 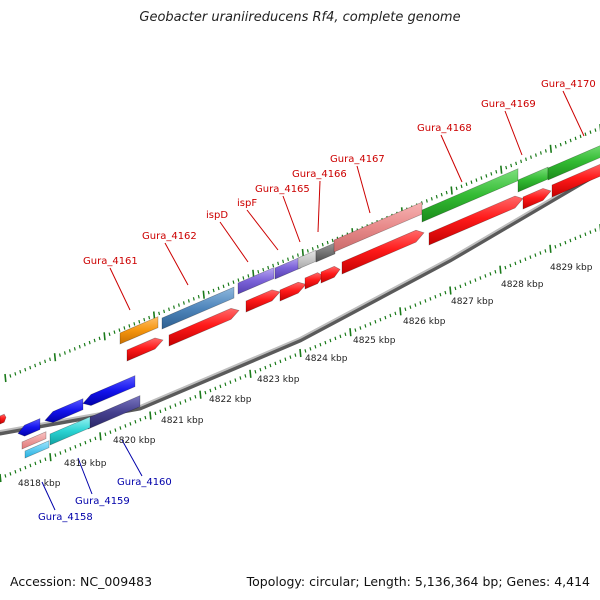 I want to click on gene-label-ispf: ispF, so click(x=247, y=203).